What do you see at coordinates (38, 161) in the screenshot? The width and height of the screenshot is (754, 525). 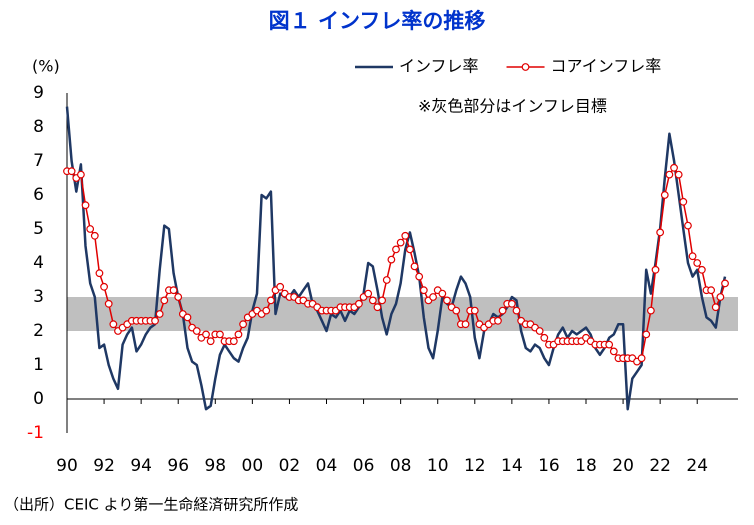 I see `y-tick-label: 7` at bounding box center [38, 161].